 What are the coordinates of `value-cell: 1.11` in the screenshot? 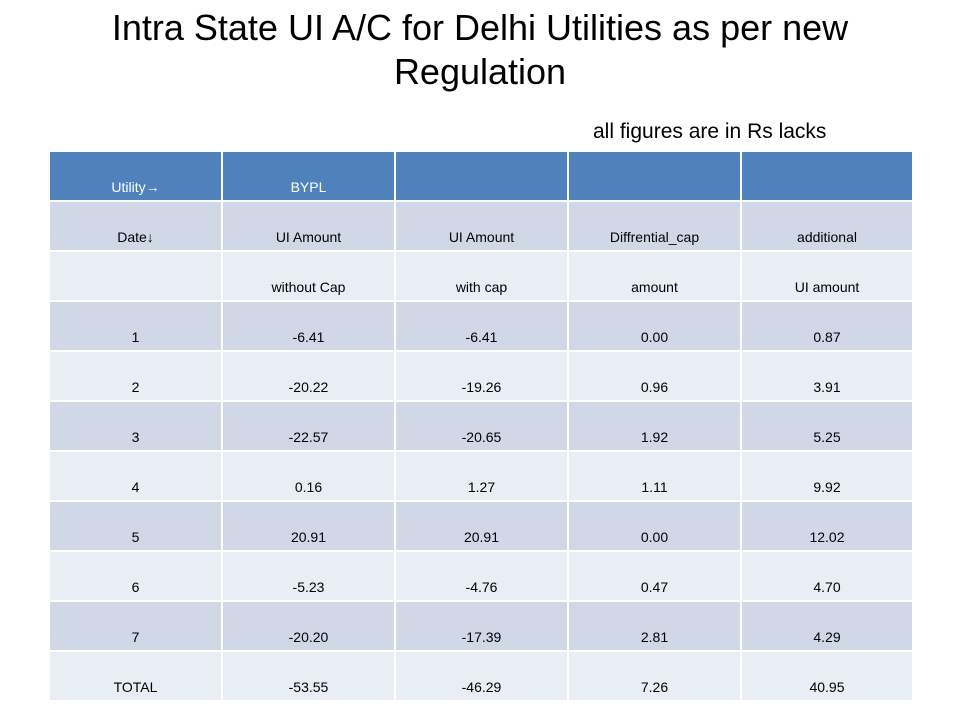 It's located at (654, 476).